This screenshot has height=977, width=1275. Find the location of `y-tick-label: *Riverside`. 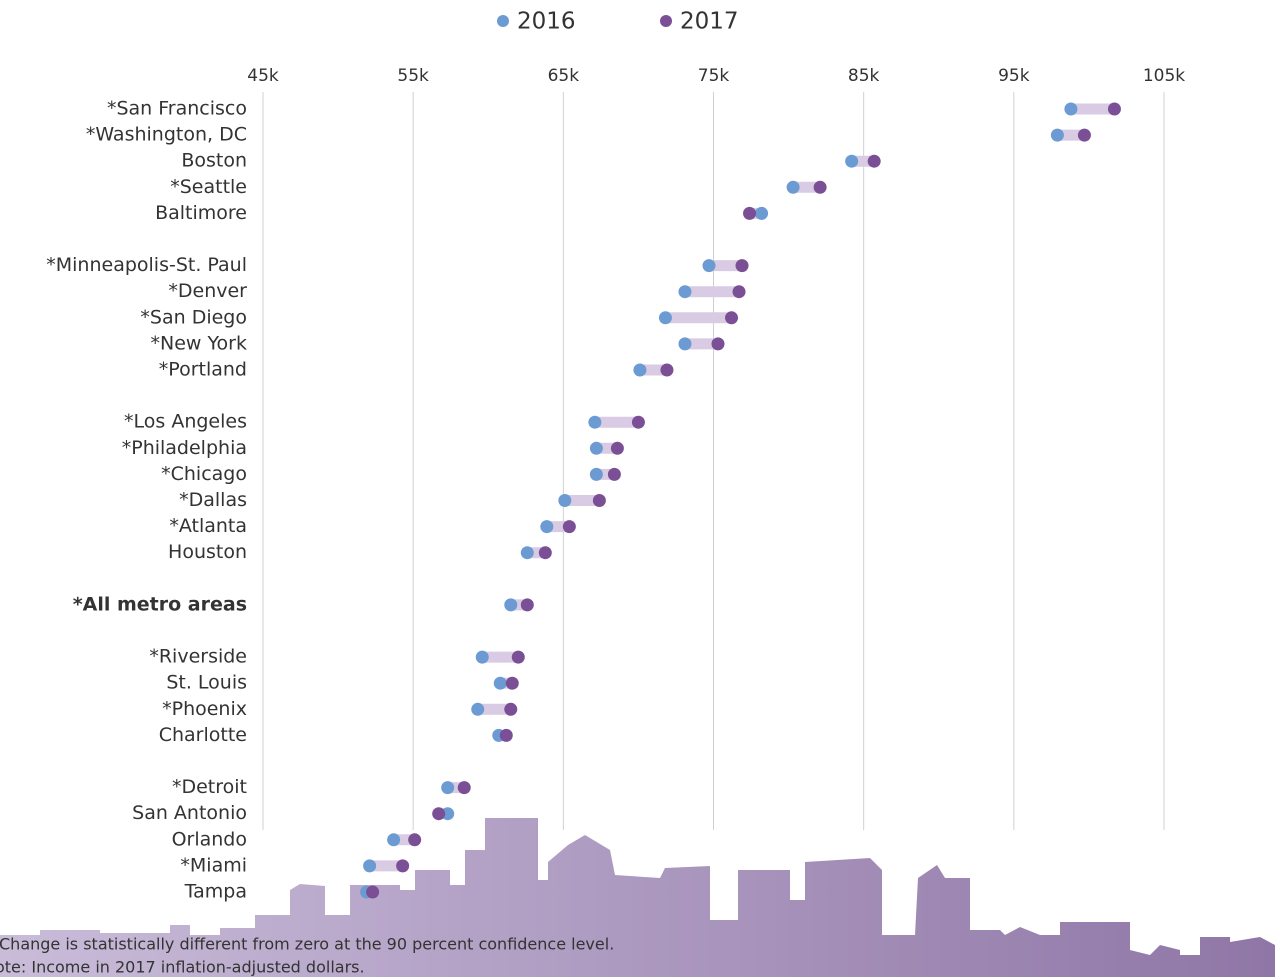

y-tick-label: *Riverside is located at coordinates (198, 657).